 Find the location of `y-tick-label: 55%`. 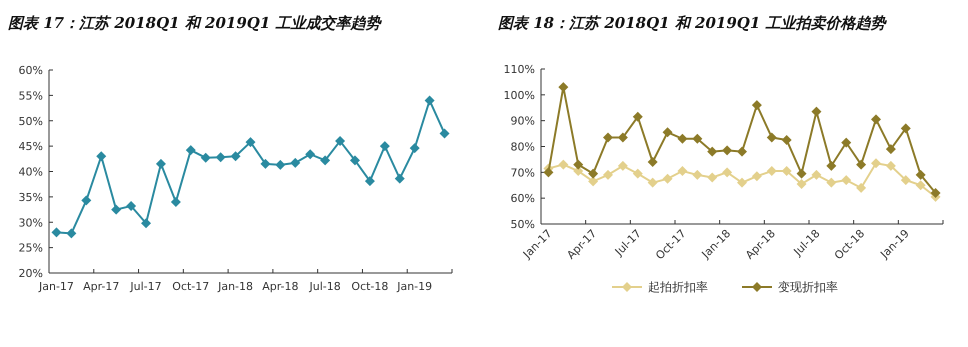

y-tick-label: 55% is located at coordinates (30, 95).